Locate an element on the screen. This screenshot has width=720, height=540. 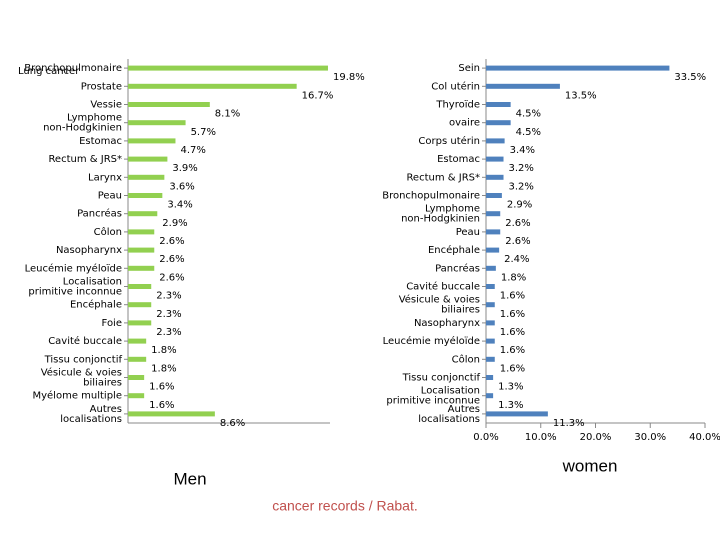
value-label: 3.2% is located at coordinates (521, 186).